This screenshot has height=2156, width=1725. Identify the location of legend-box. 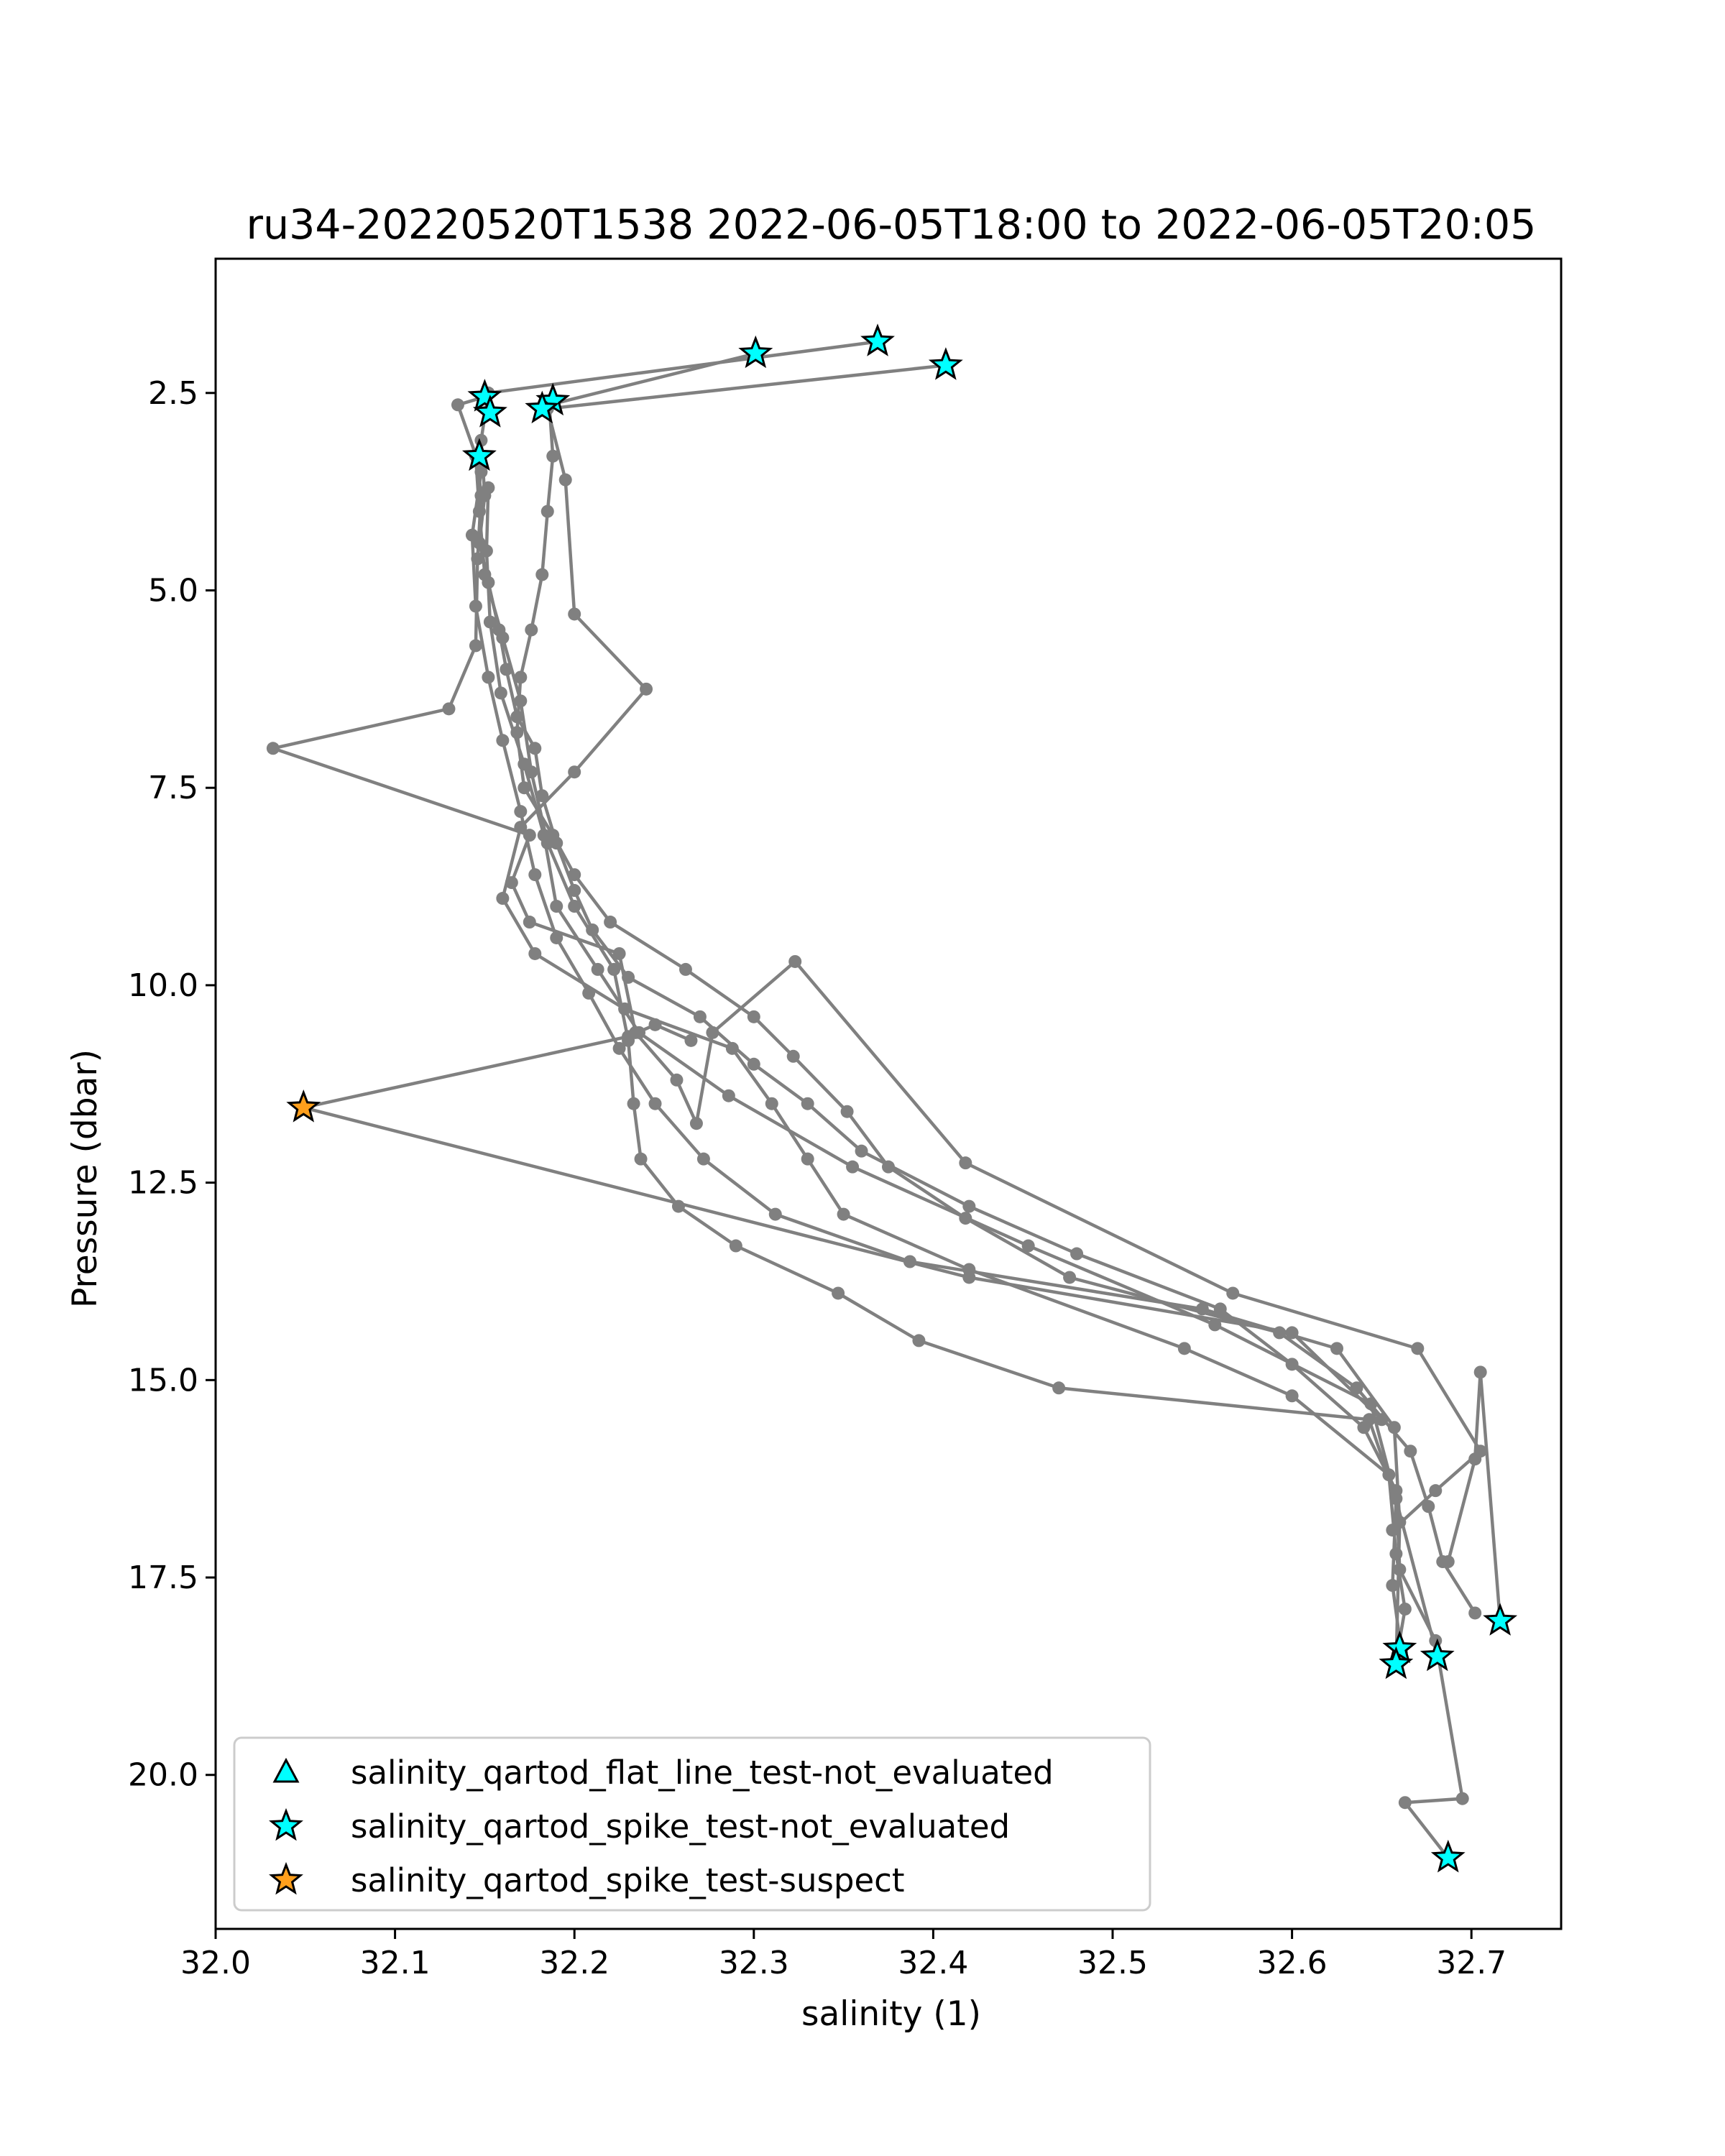
(692, 1824).